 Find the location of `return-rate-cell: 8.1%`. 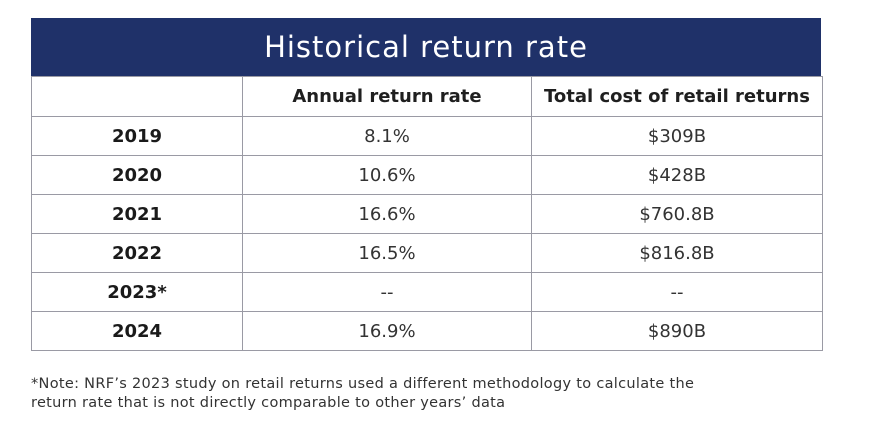

return-rate-cell: 8.1% is located at coordinates (387, 136).